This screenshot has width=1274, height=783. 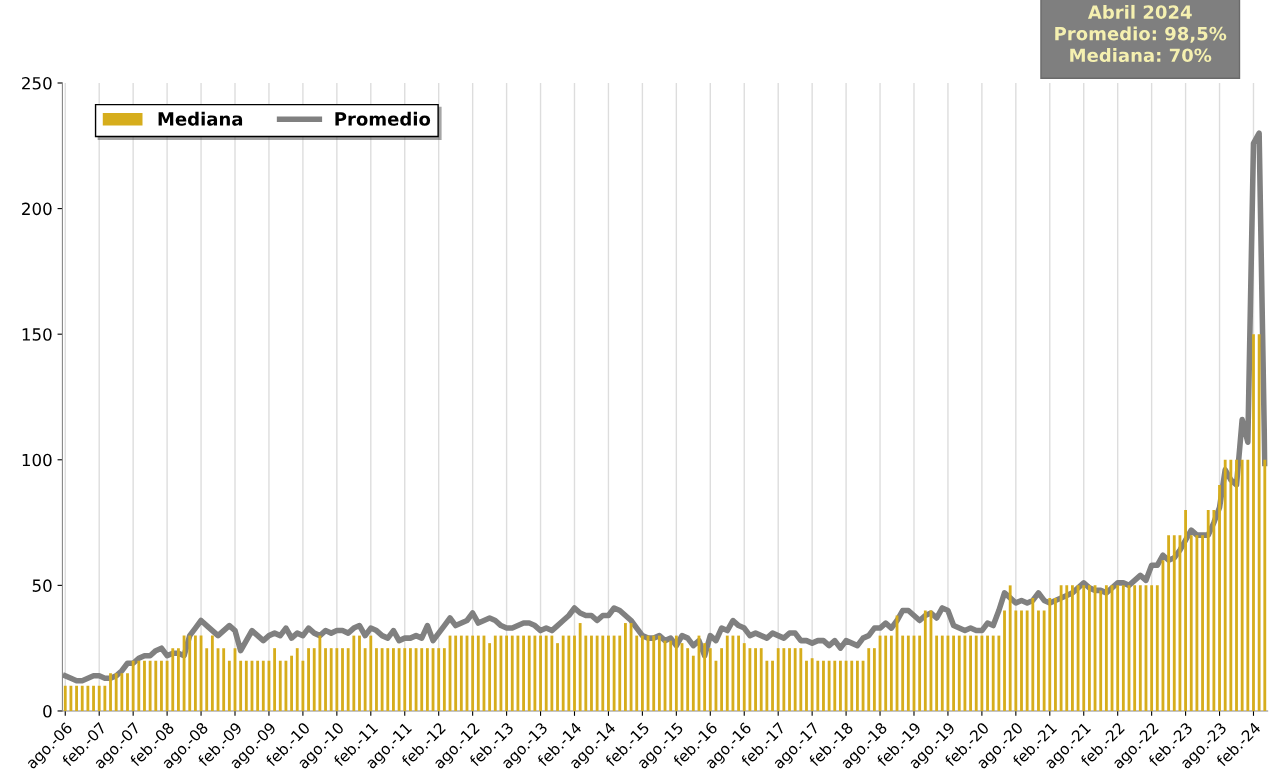 I want to click on y-tick-label: 50, so click(x=42, y=585).